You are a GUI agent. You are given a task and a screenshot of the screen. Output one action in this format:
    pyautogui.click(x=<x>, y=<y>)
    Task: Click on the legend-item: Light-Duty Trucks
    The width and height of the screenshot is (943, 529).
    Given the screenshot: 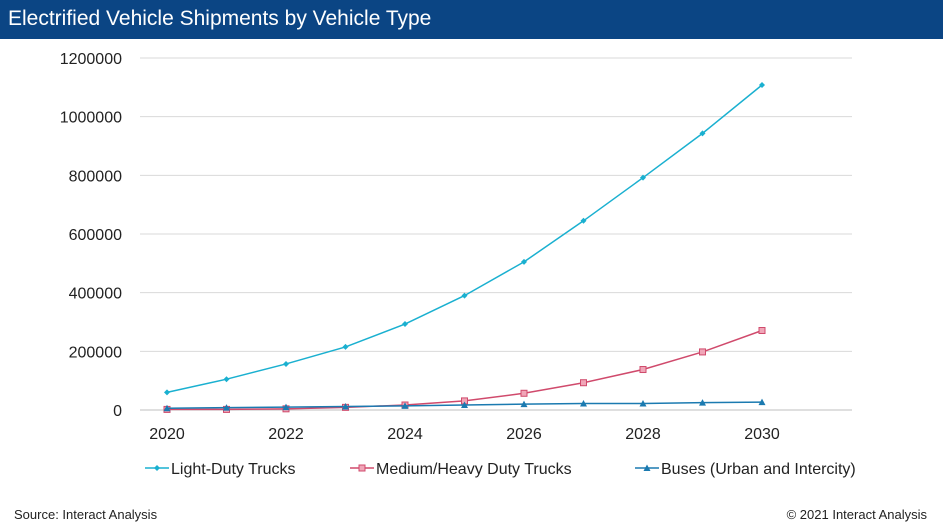 What is the action you would take?
    pyautogui.click(x=220, y=469)
    